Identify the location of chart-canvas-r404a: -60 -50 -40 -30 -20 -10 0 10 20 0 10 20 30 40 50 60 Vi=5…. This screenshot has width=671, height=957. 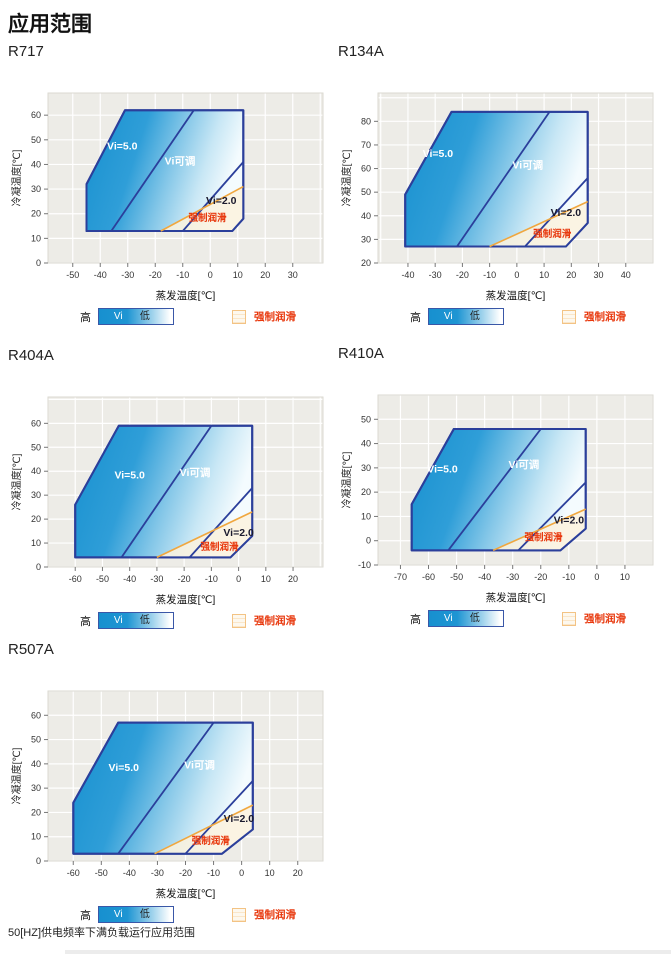
(173, 491).